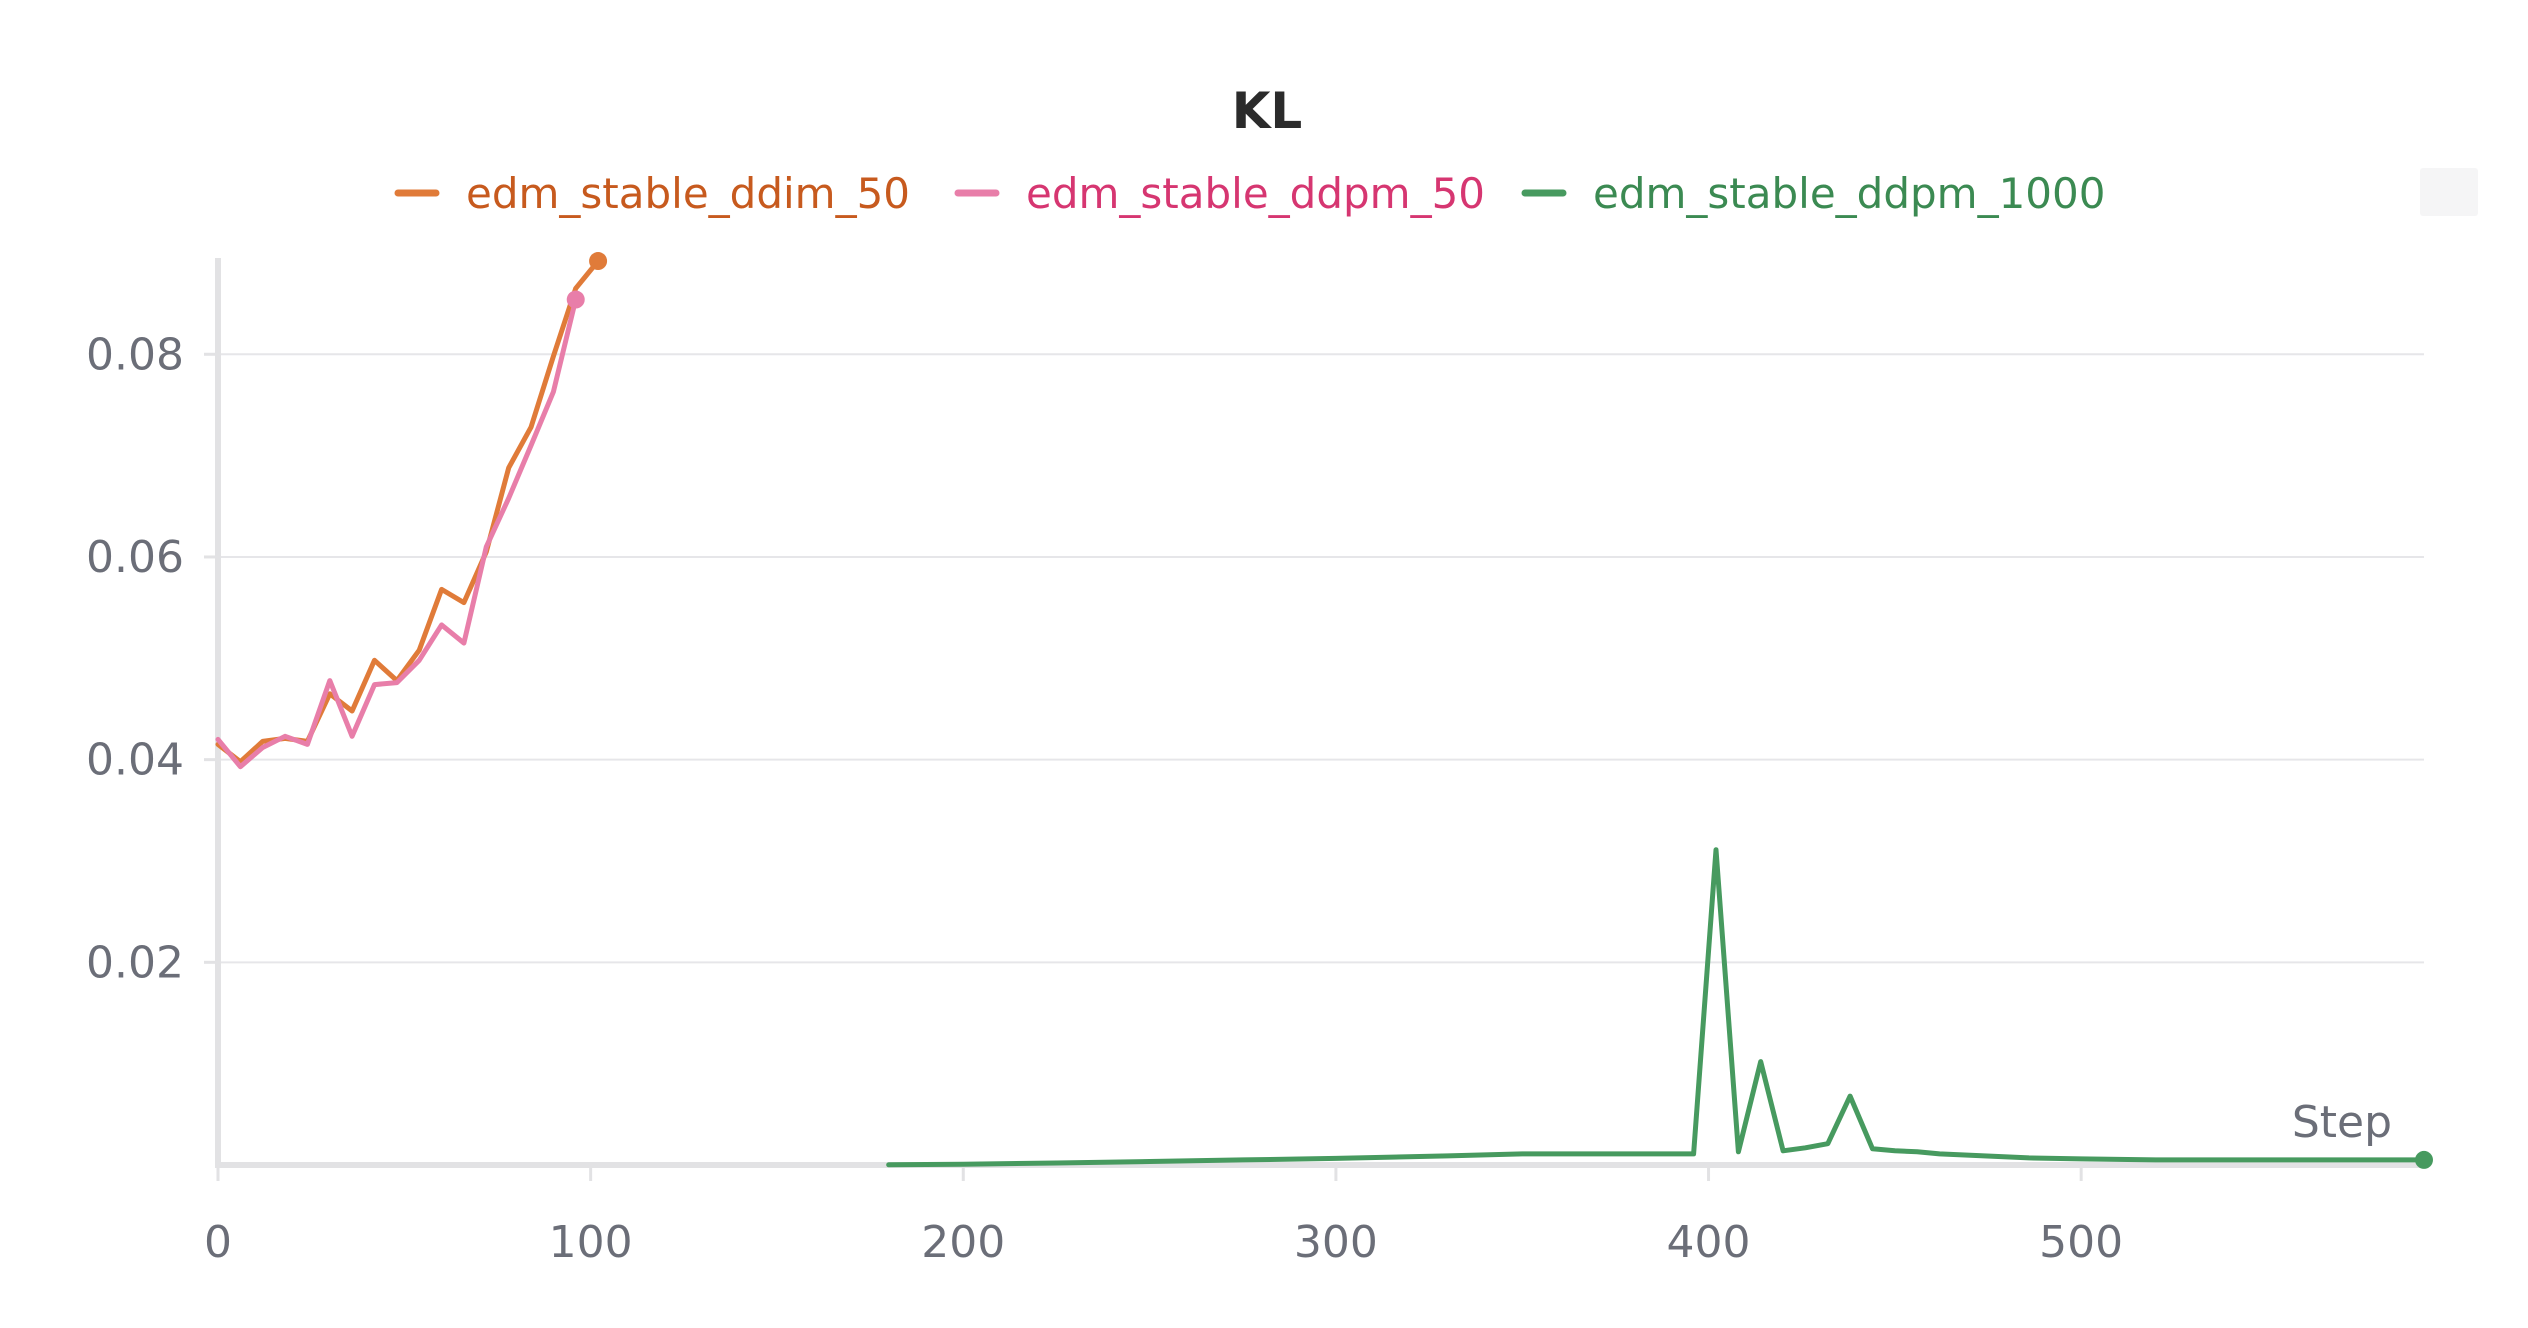  I want to click on legend-scroll-handle, so click(2449, 192).